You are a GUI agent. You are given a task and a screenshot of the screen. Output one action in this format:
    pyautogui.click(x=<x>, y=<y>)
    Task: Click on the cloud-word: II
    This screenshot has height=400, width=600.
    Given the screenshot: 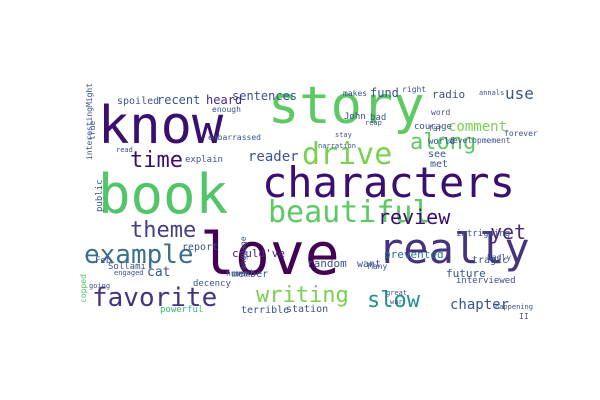 What is the action you would take?
    pyautogui.click(x=524, y=316)
    